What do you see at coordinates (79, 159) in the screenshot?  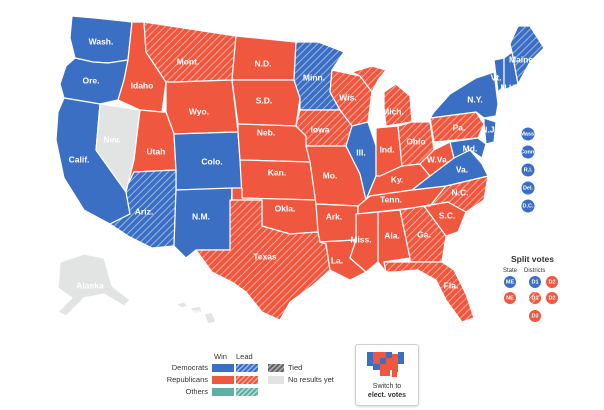 I see `state-label-calif: Calif.` at bounding box center [79, 159].